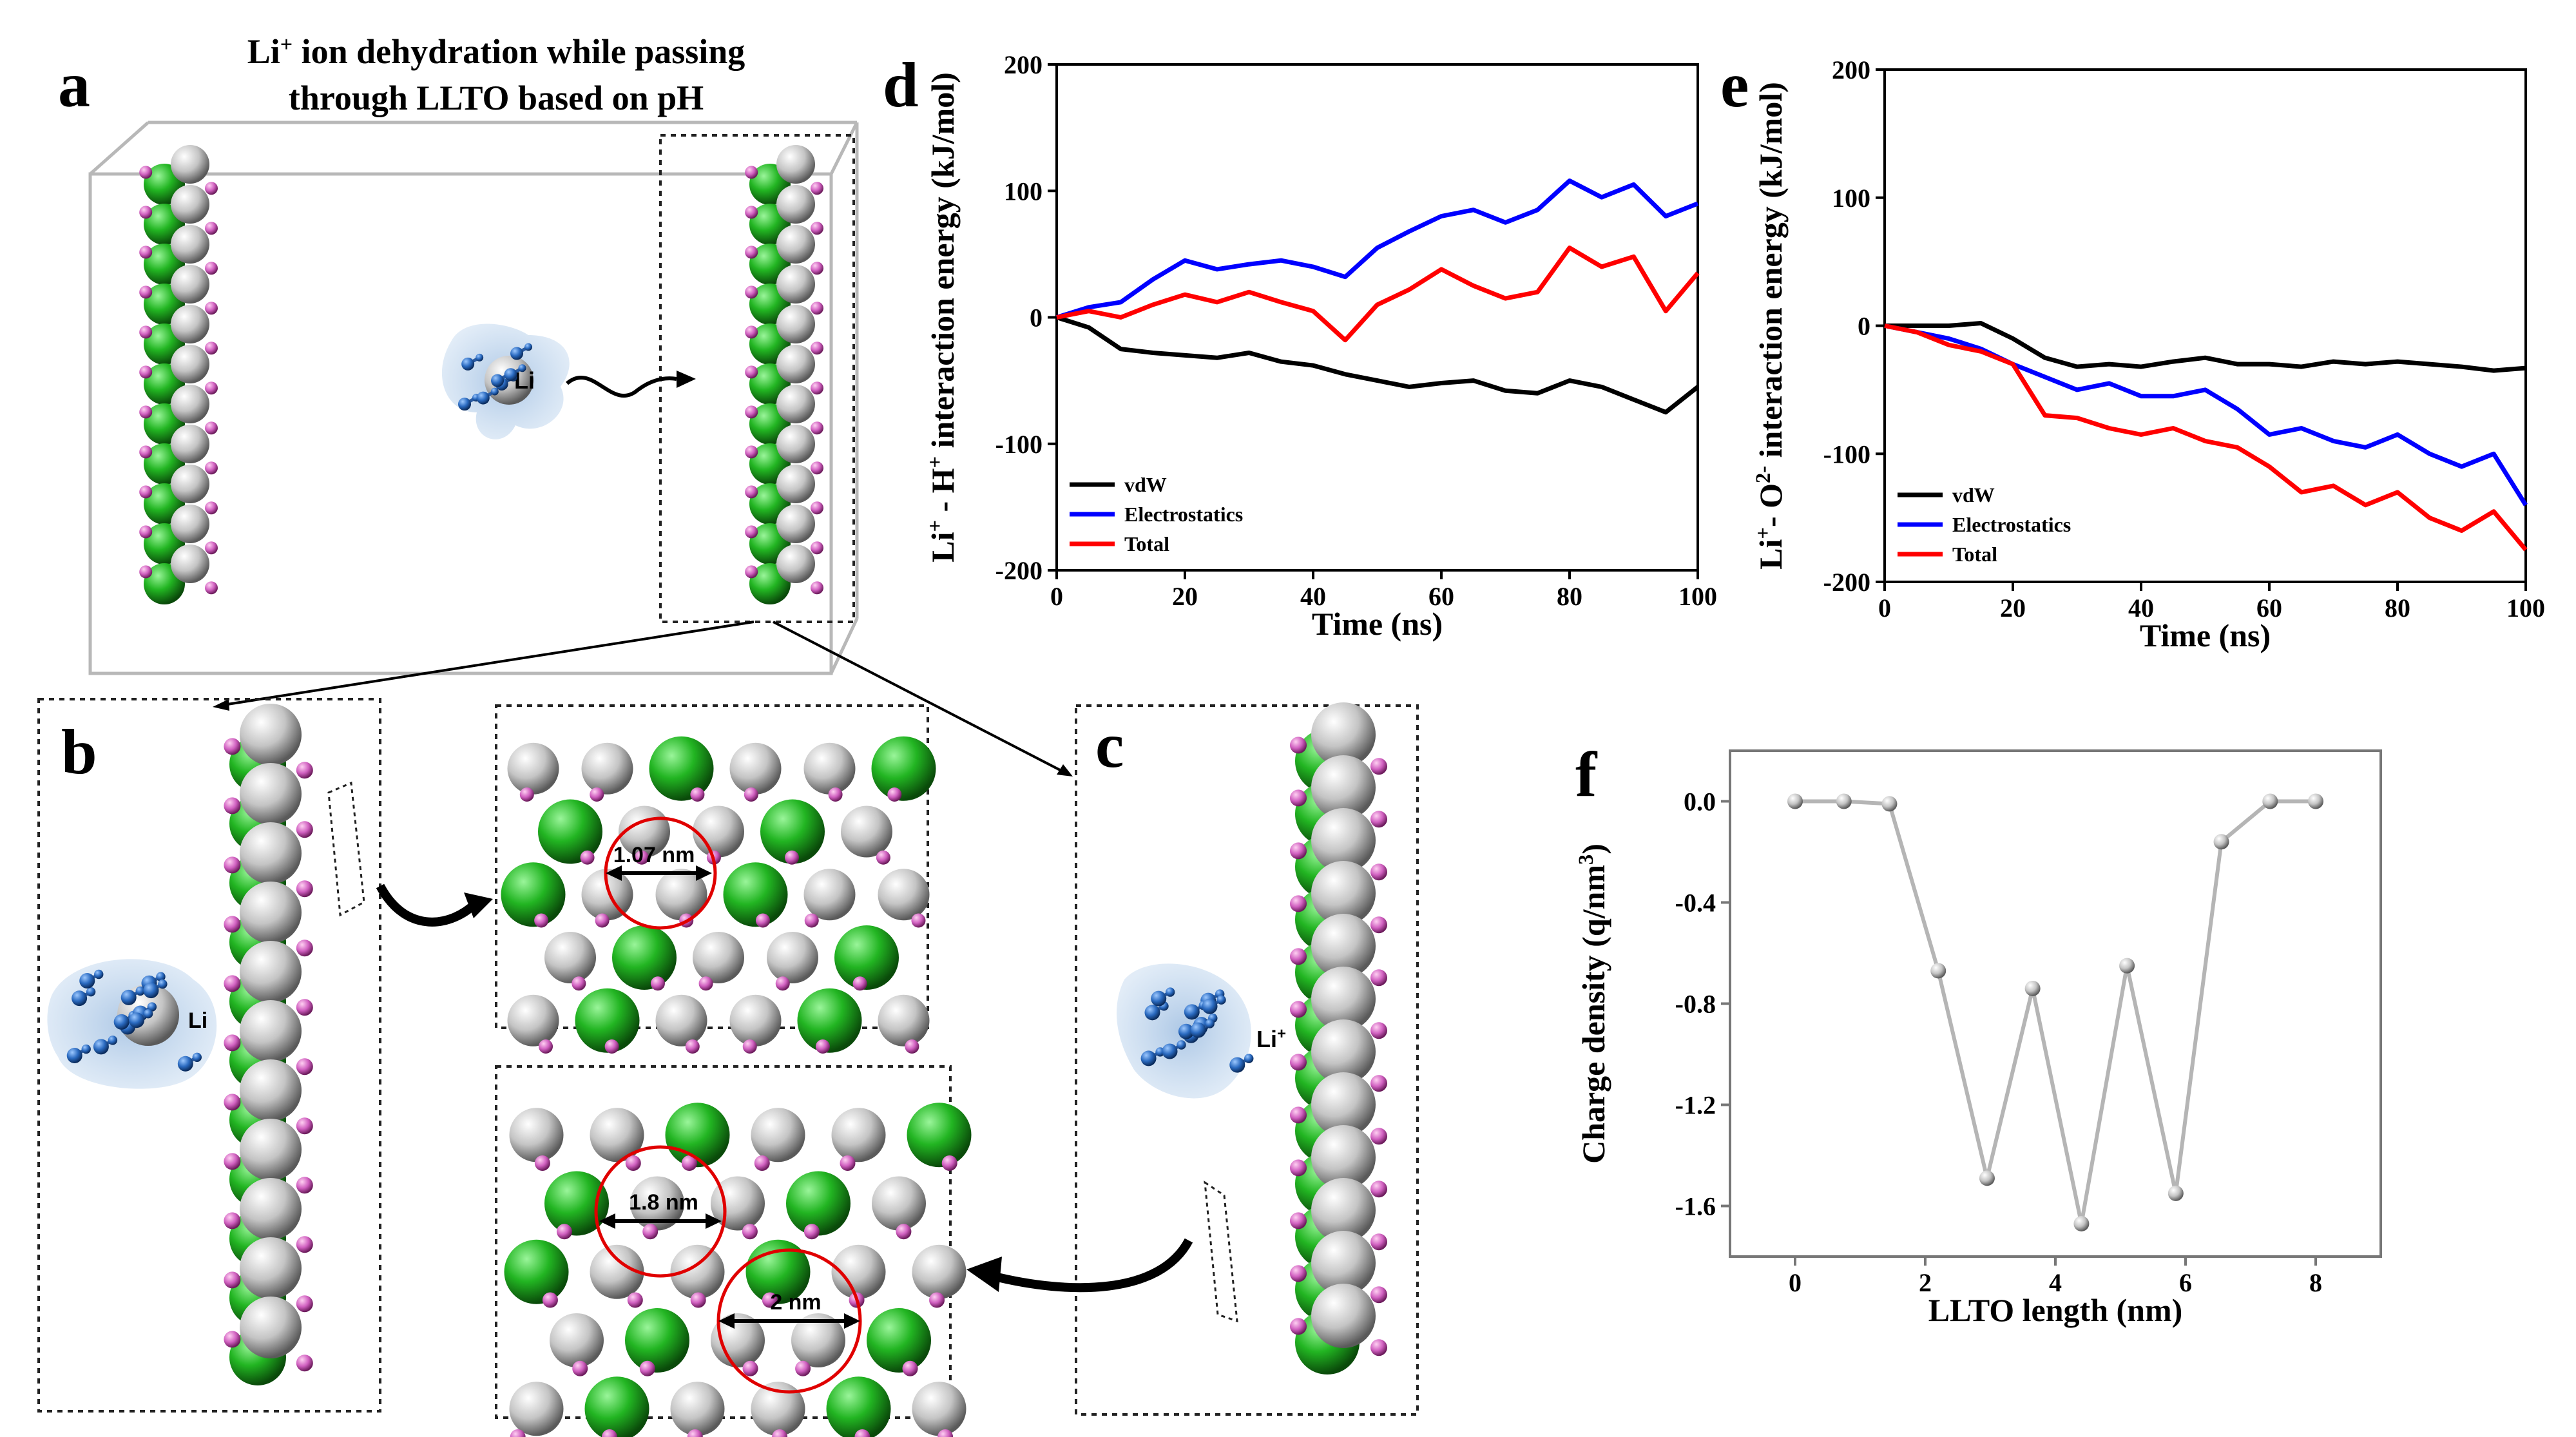 The width and height of the screenshot is (2576, 1437). I want to click on panel-a-title-line1: Li+ ion dehydration while passing, so click(496, 51).